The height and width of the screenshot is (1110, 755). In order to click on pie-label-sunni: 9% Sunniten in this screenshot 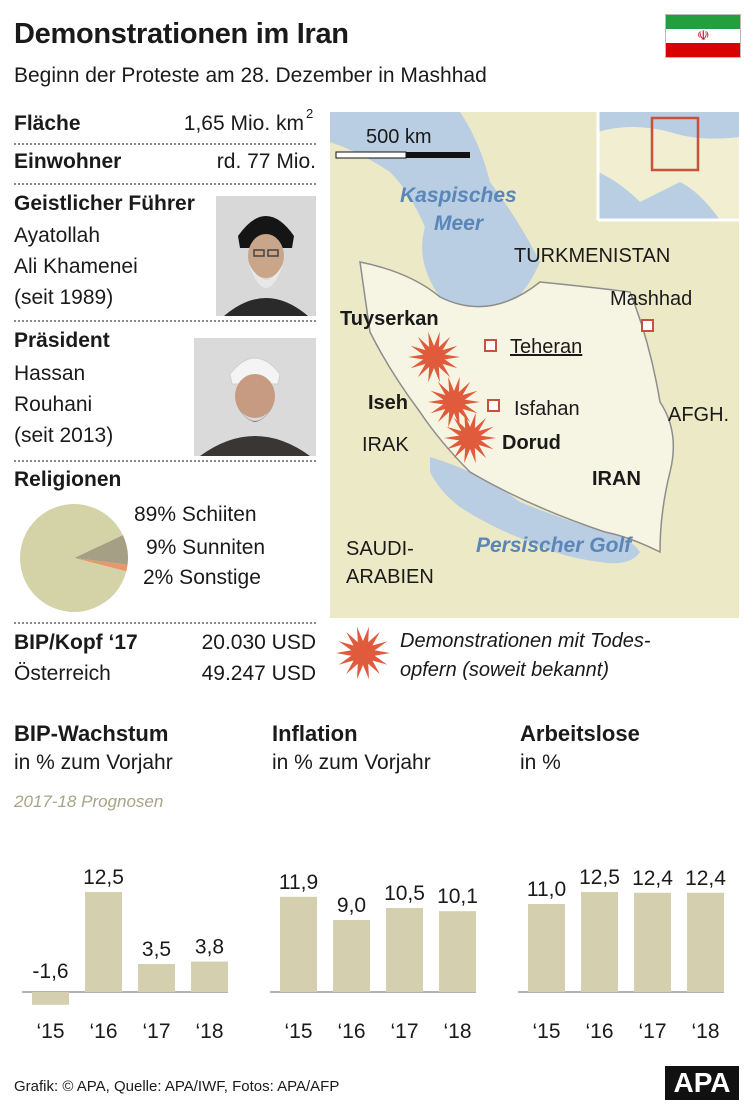, I will do `click(206, 547)`.